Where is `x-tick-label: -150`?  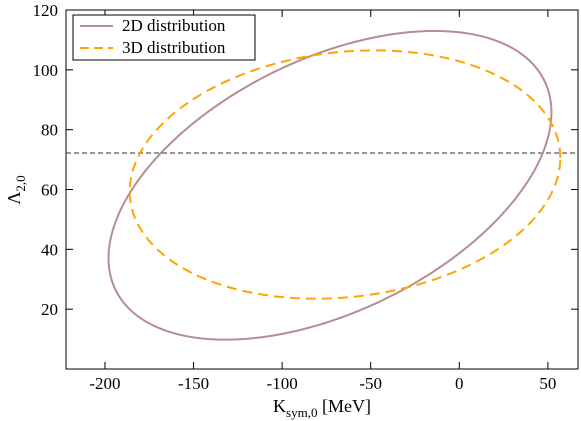 x-tick-label: -150 is located at coordinates (193, 383).